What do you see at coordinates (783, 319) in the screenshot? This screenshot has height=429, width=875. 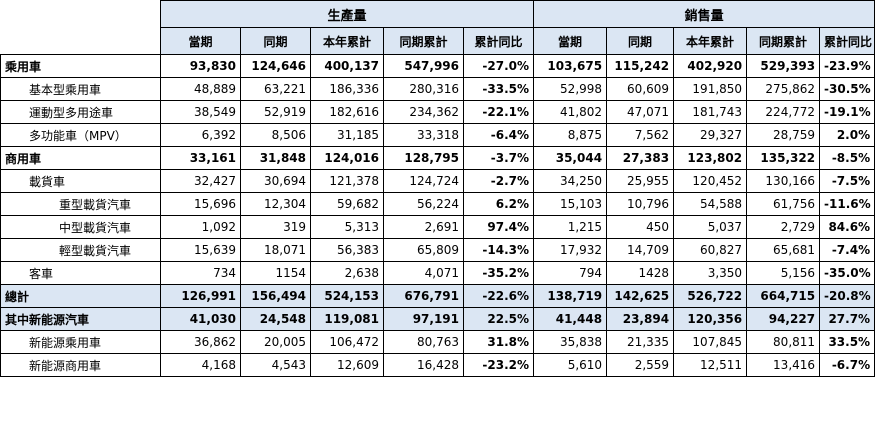 I see `value-cell: 94,227` at bounding box center [783, 319].